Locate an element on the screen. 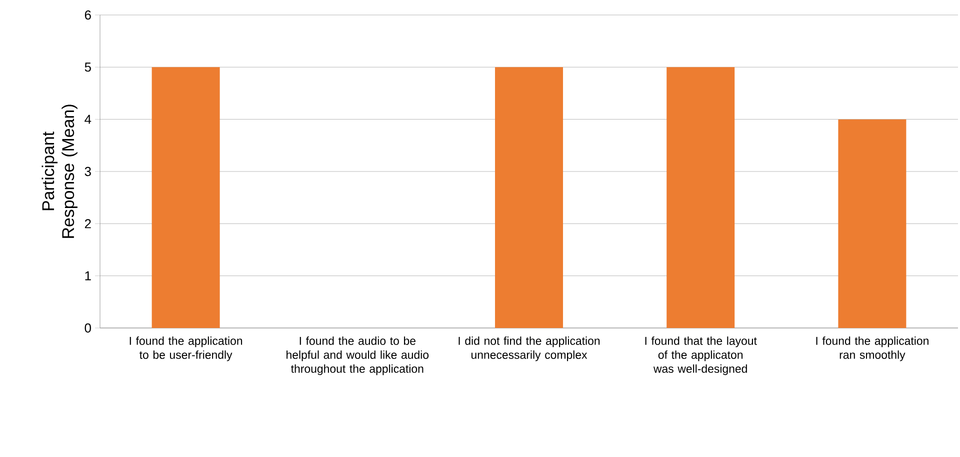  x-tick-label: I found the audio to be helpful and would like audio throughout the application is located at coordinates (357, 356).